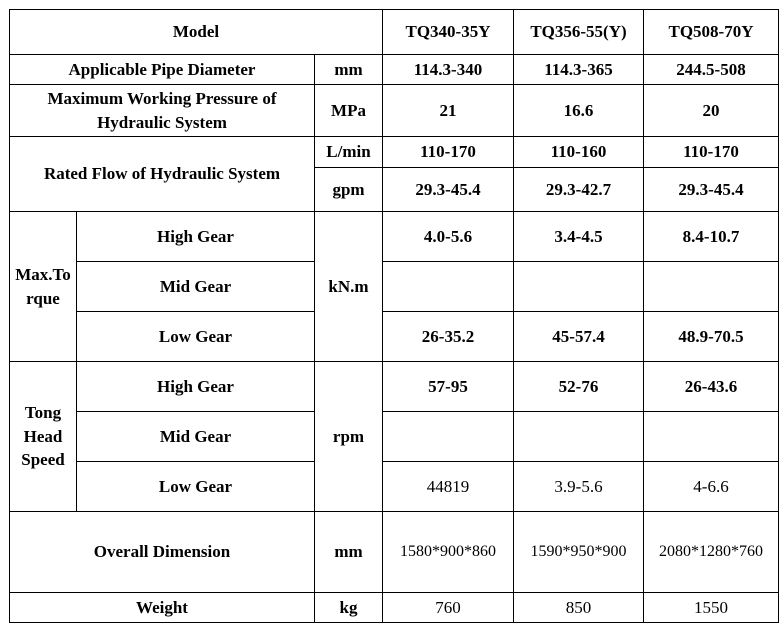 The height and width of the screenshot is (623, 779). What do you see at coordinates (349, 552) in the screenshot?
I see `overall-dimension-unit: mm` at bounding box center [349, 552].